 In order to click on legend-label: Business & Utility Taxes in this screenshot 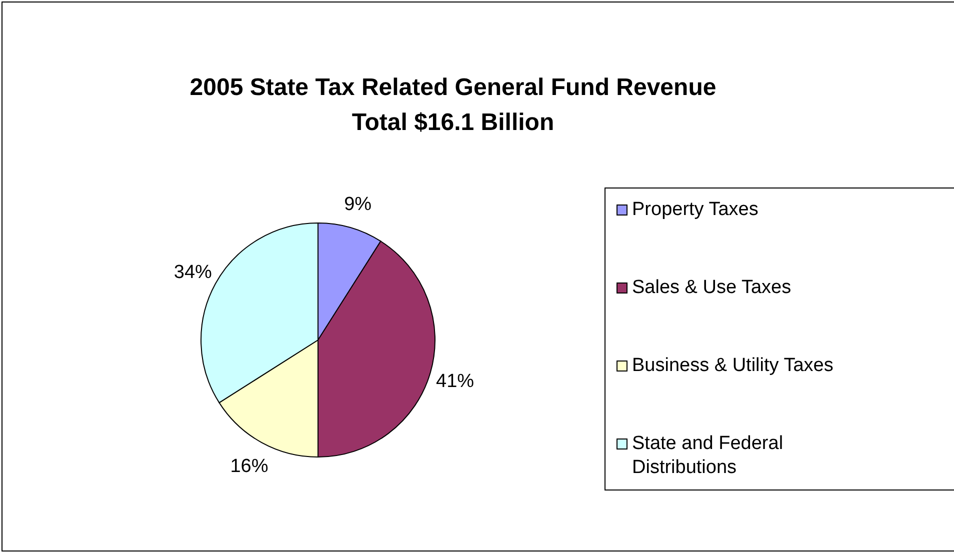, I will do `click(733, 365)`.